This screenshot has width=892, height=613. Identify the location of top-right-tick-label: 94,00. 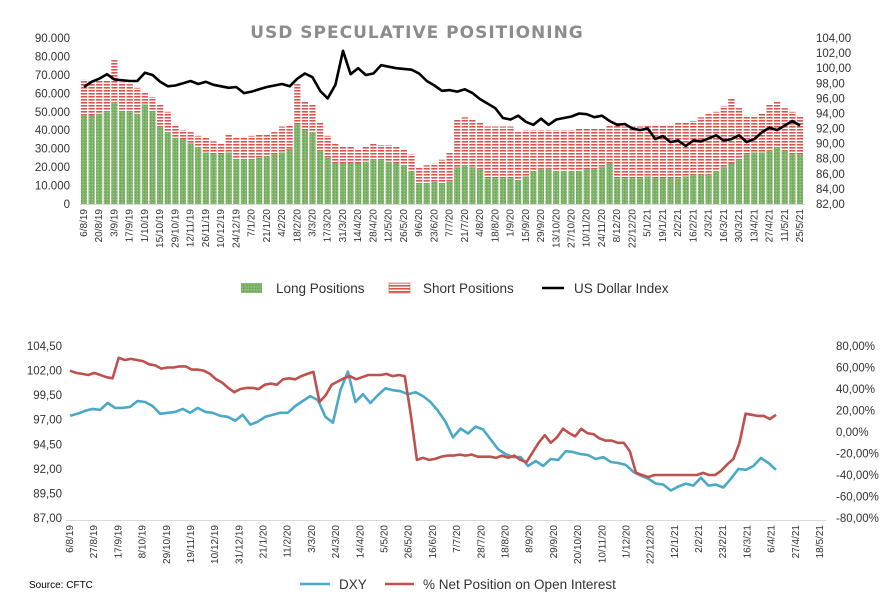
(830, 114).